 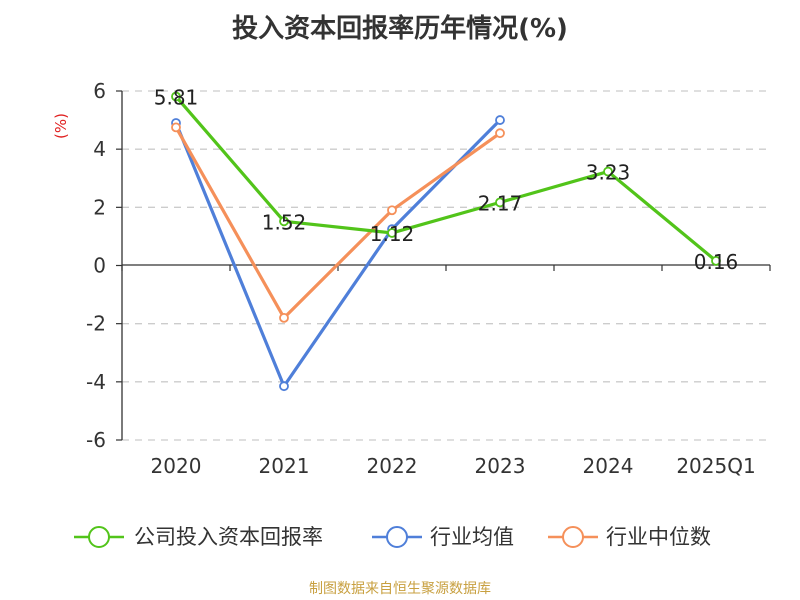 I want to click on legend-label: 行业中位数, so click(x=658, y=537).